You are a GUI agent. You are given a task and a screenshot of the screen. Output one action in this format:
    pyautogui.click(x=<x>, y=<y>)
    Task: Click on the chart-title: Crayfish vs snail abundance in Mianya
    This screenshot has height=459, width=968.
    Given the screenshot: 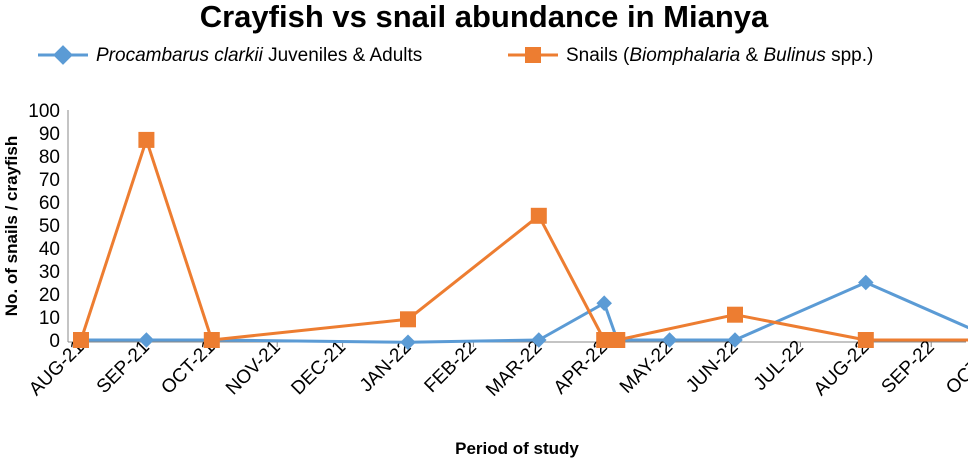 What is the action you would take?
    pyautogui.click(x=484, y=17)
    